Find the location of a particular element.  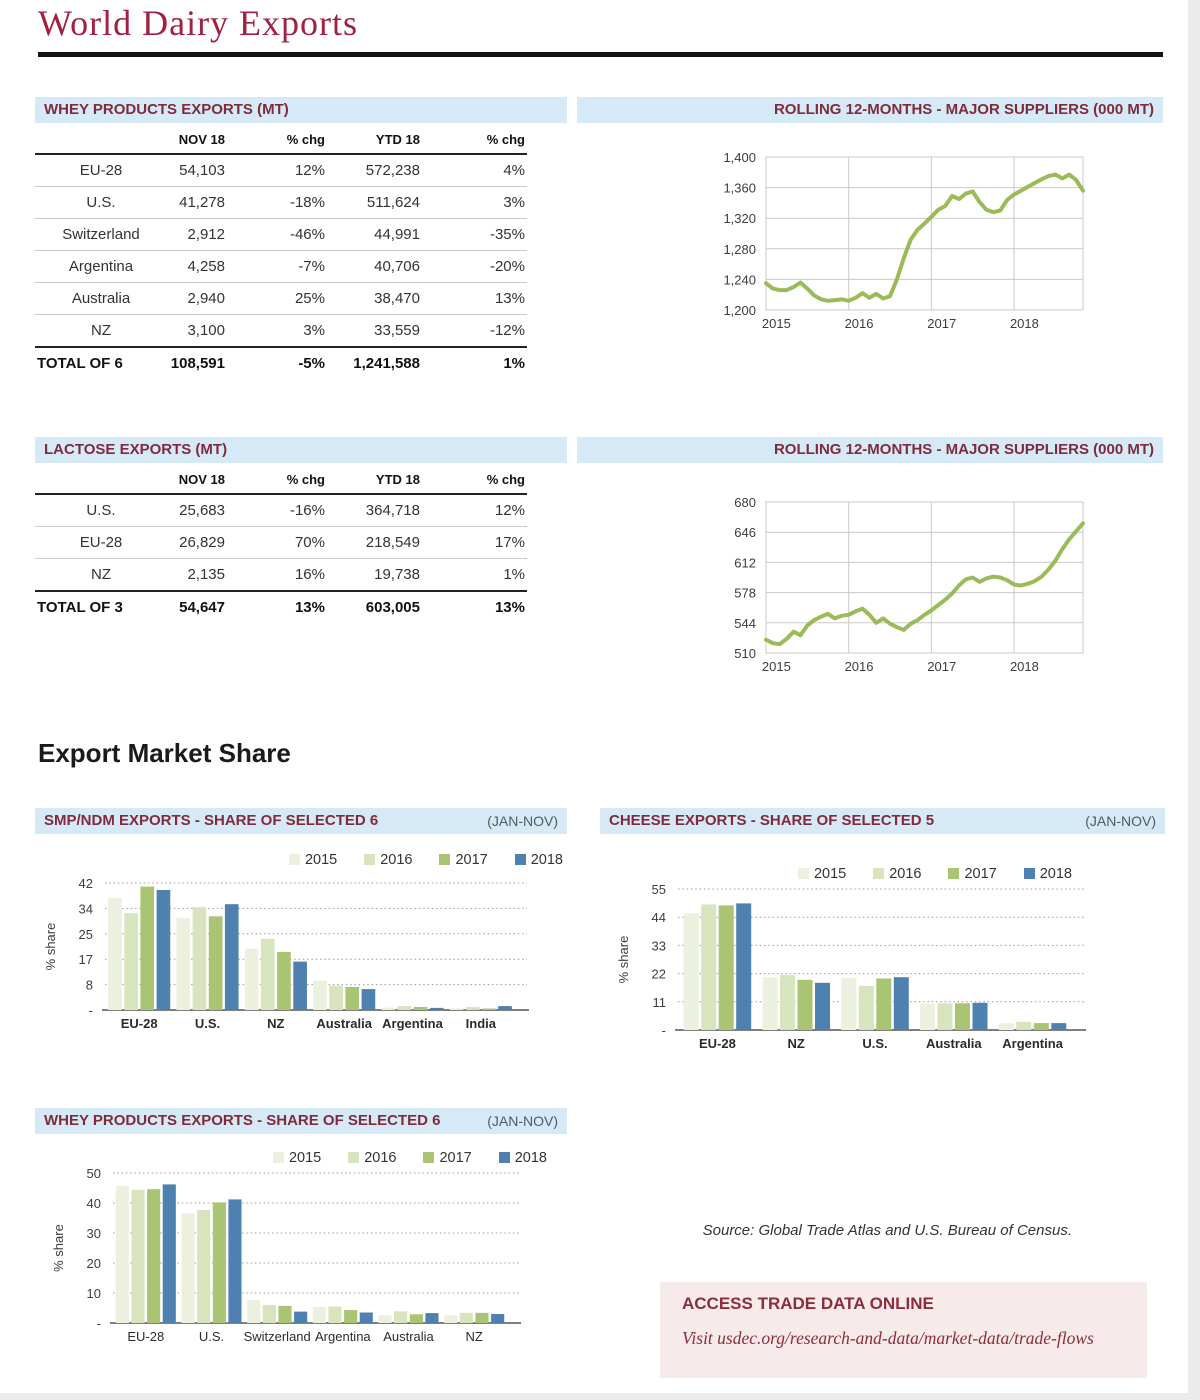

table-cell: 4% is located at coordinates (474, 170).